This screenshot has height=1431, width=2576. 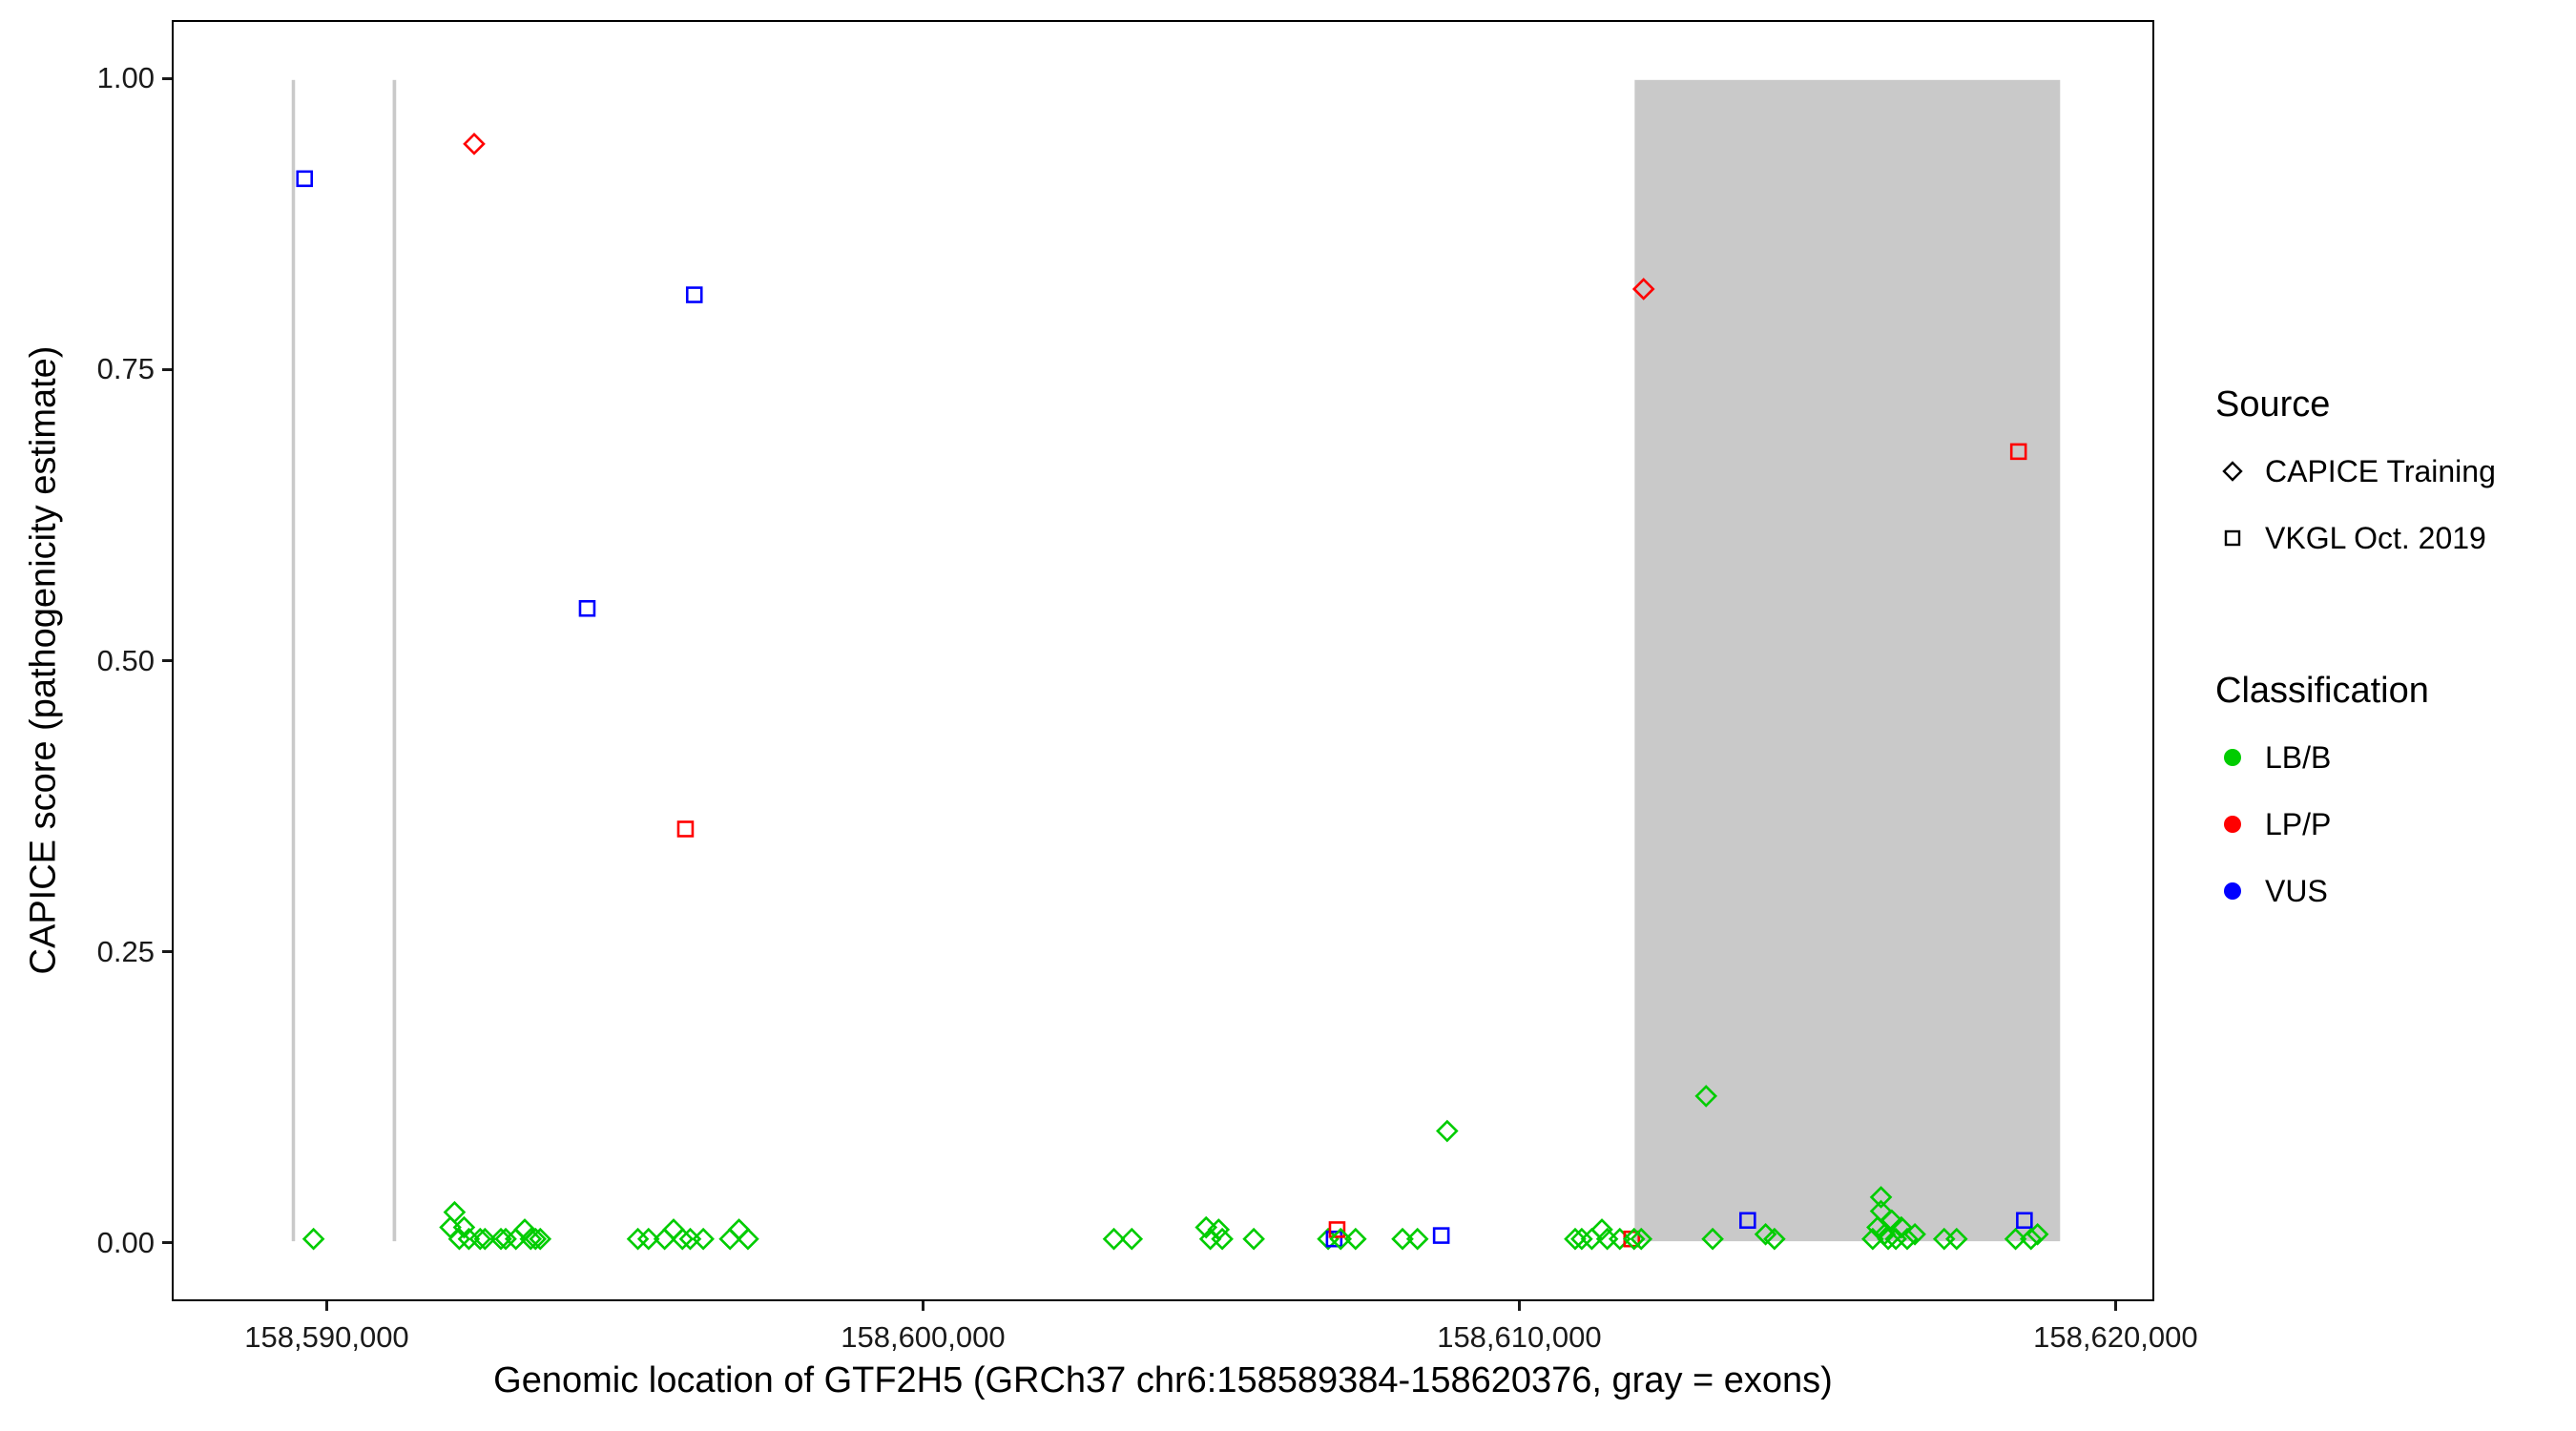 I want to click on blue-dot-icon, so click(x=2232, y=891).